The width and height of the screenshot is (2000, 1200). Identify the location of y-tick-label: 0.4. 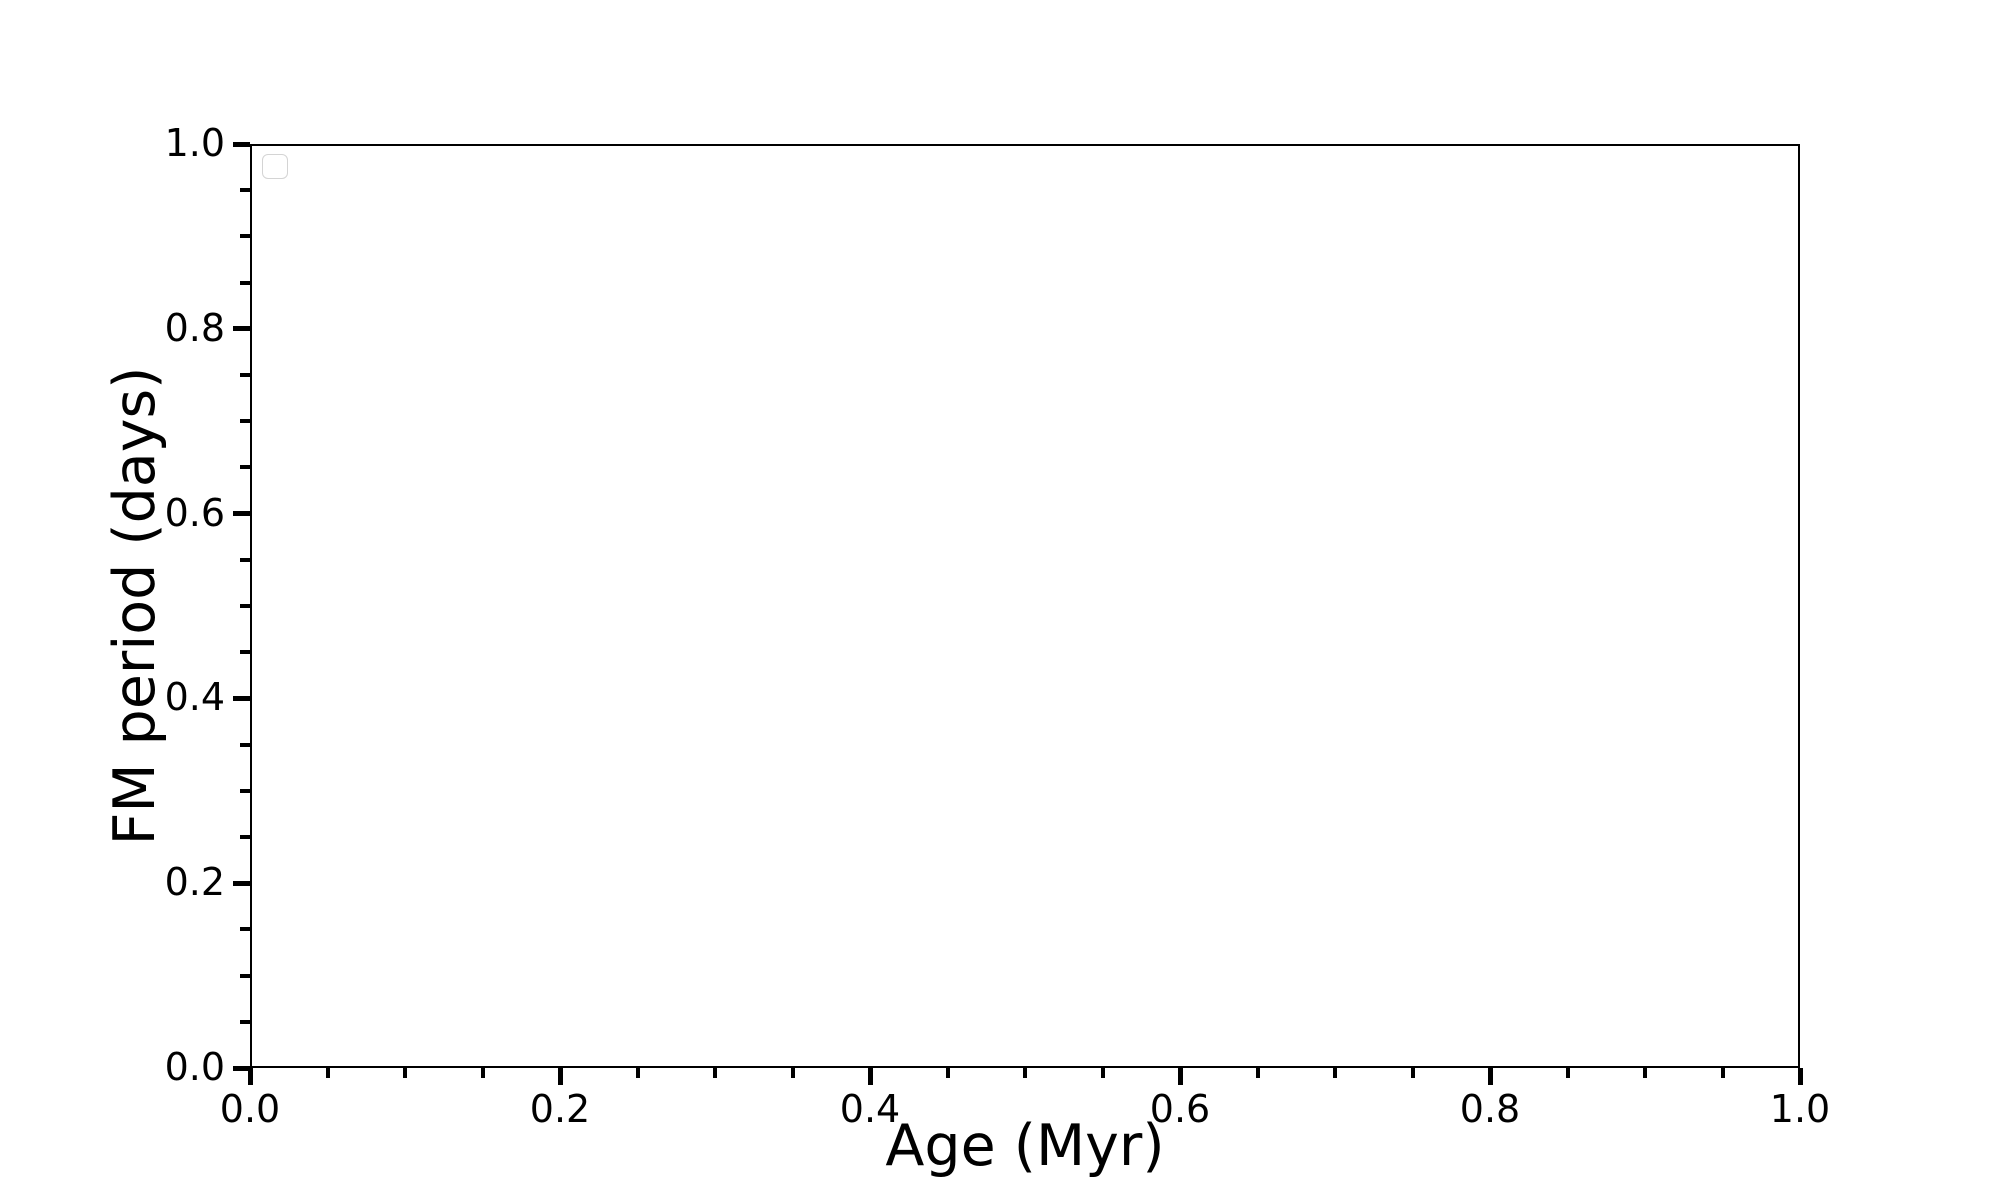
(194, 697).